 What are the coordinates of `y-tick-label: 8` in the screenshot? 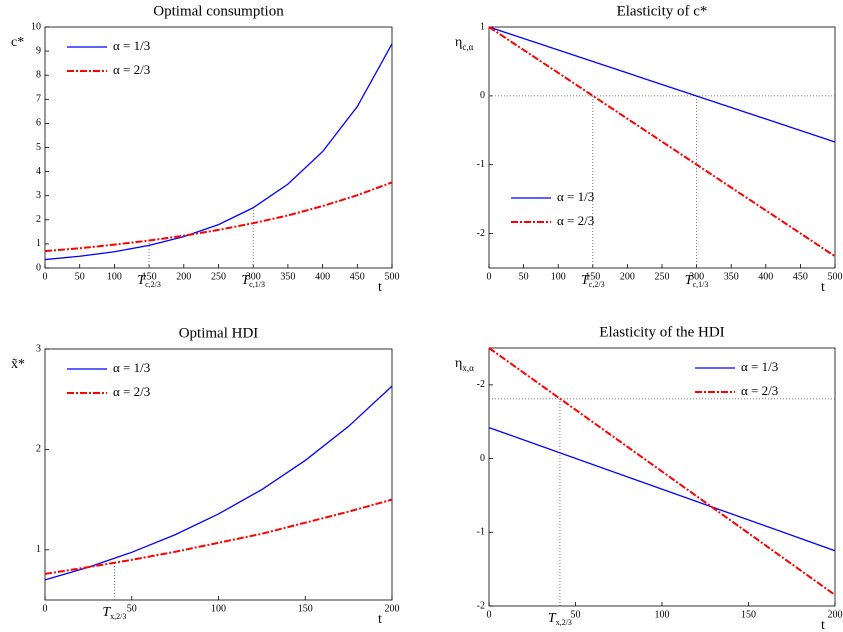 It's located at (38, 74).